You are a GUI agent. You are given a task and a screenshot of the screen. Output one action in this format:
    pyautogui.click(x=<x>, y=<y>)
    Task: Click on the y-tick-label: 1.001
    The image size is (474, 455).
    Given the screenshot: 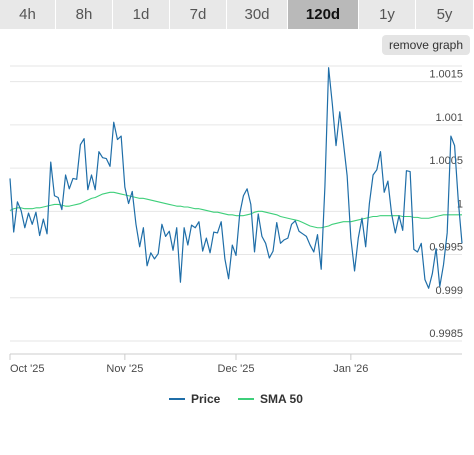 What is the action you would take?
    pyautogui.click(x=449, y=118)
    